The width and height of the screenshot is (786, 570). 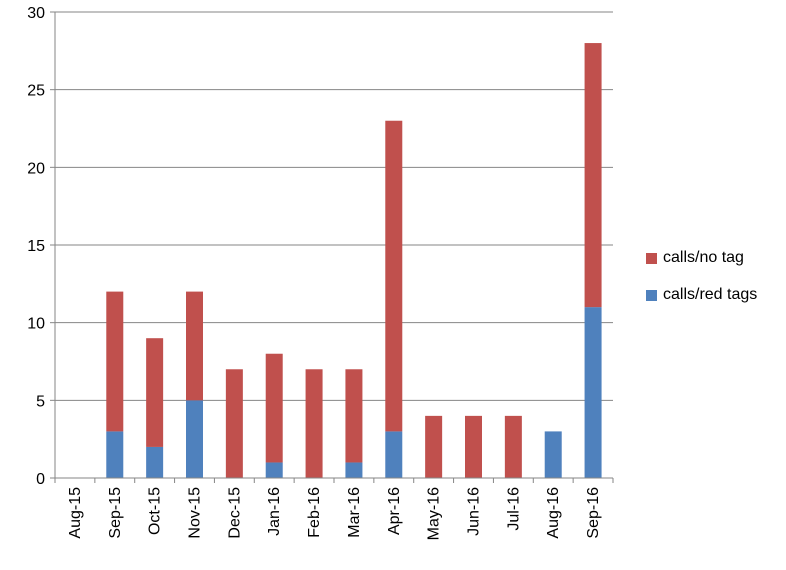 I want to click on legend-label-no-tag: calls/no tag, so click(x=703, y=257).